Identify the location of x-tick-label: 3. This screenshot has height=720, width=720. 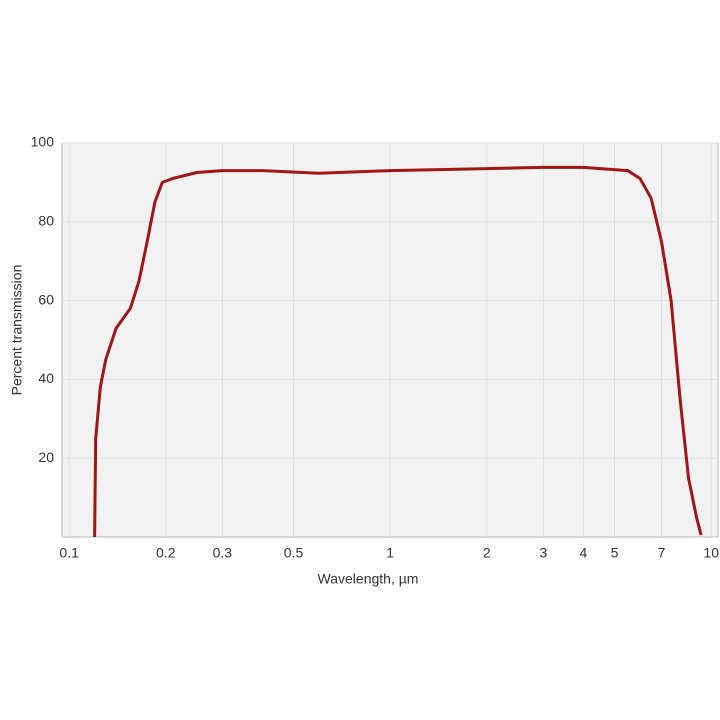
(543, 553).